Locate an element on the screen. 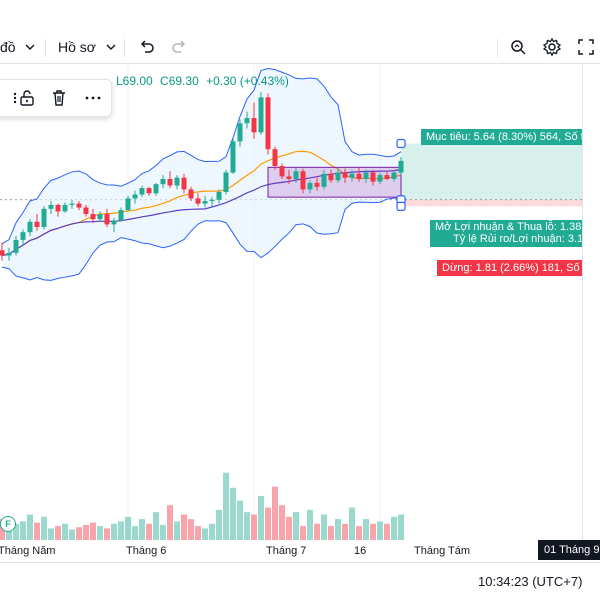 This screenshot has height=601, width=600. templates-button: Hồ sơ is located at coordinates (87, 47).